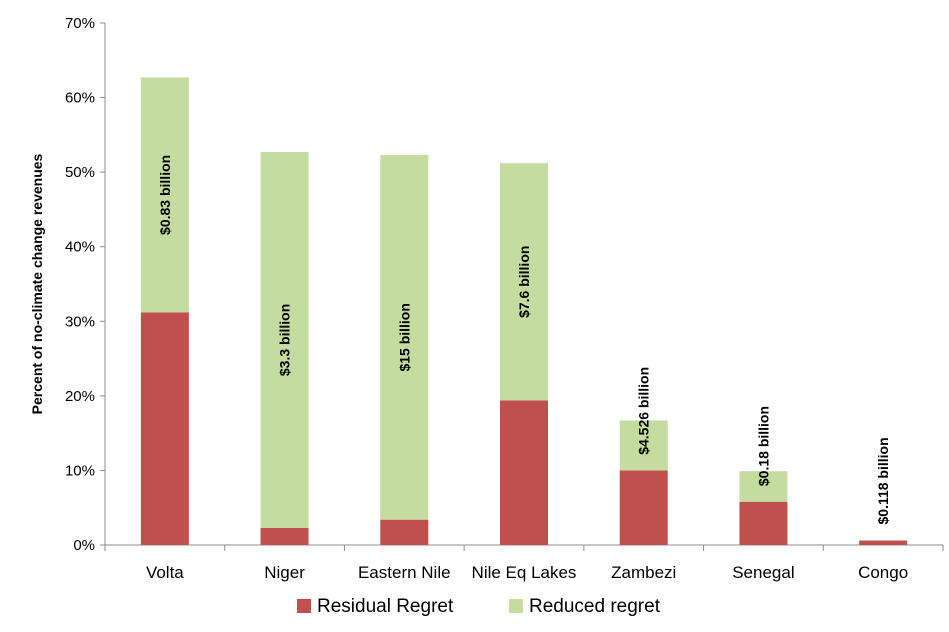  Describe the element at coordinates (643, 572) in the screenshot. I see `x-category-label: Zambezi` at that location.